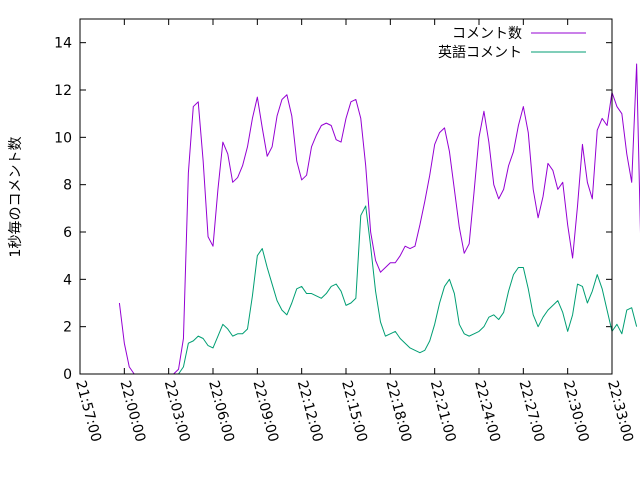  Describe the element at coordinates (487, 34) in the screenshot. I see `legend-label: コメント数` at that location.